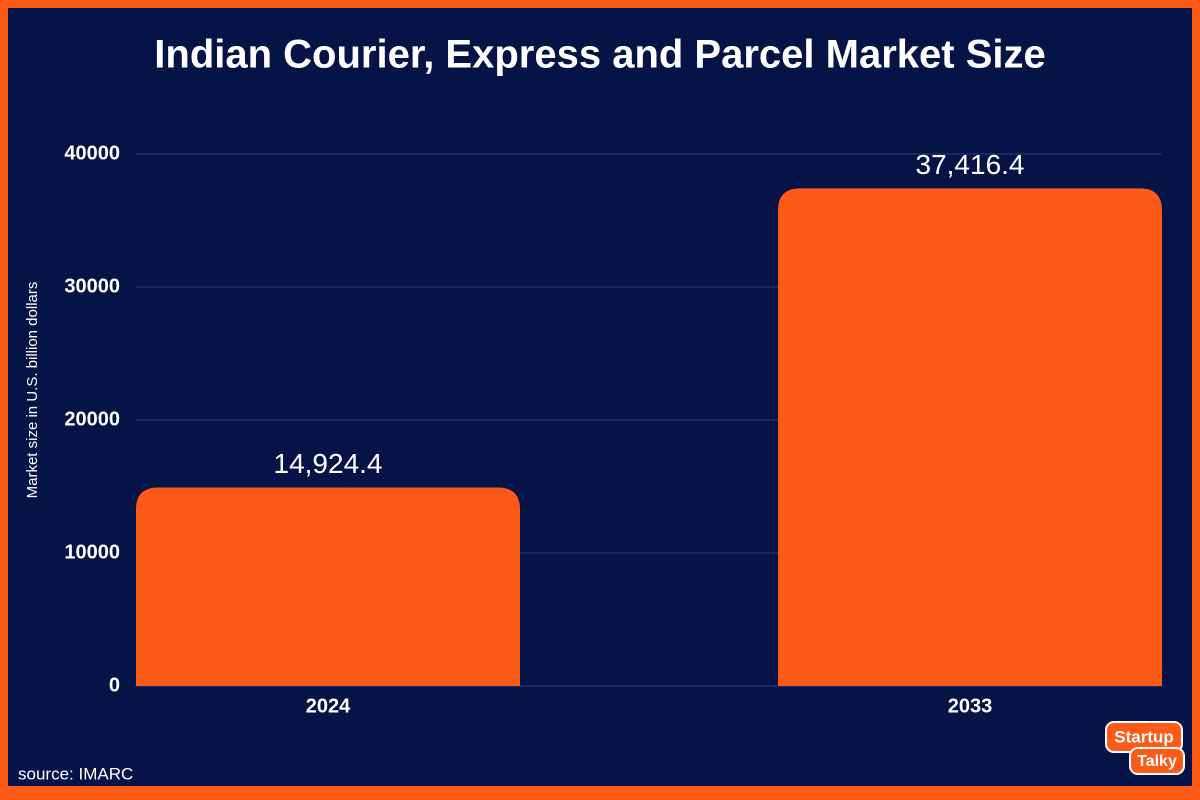  Describe the element at coordinates (328, 463) in the screenshot. I see `value-label: 14,924.4` at that location.